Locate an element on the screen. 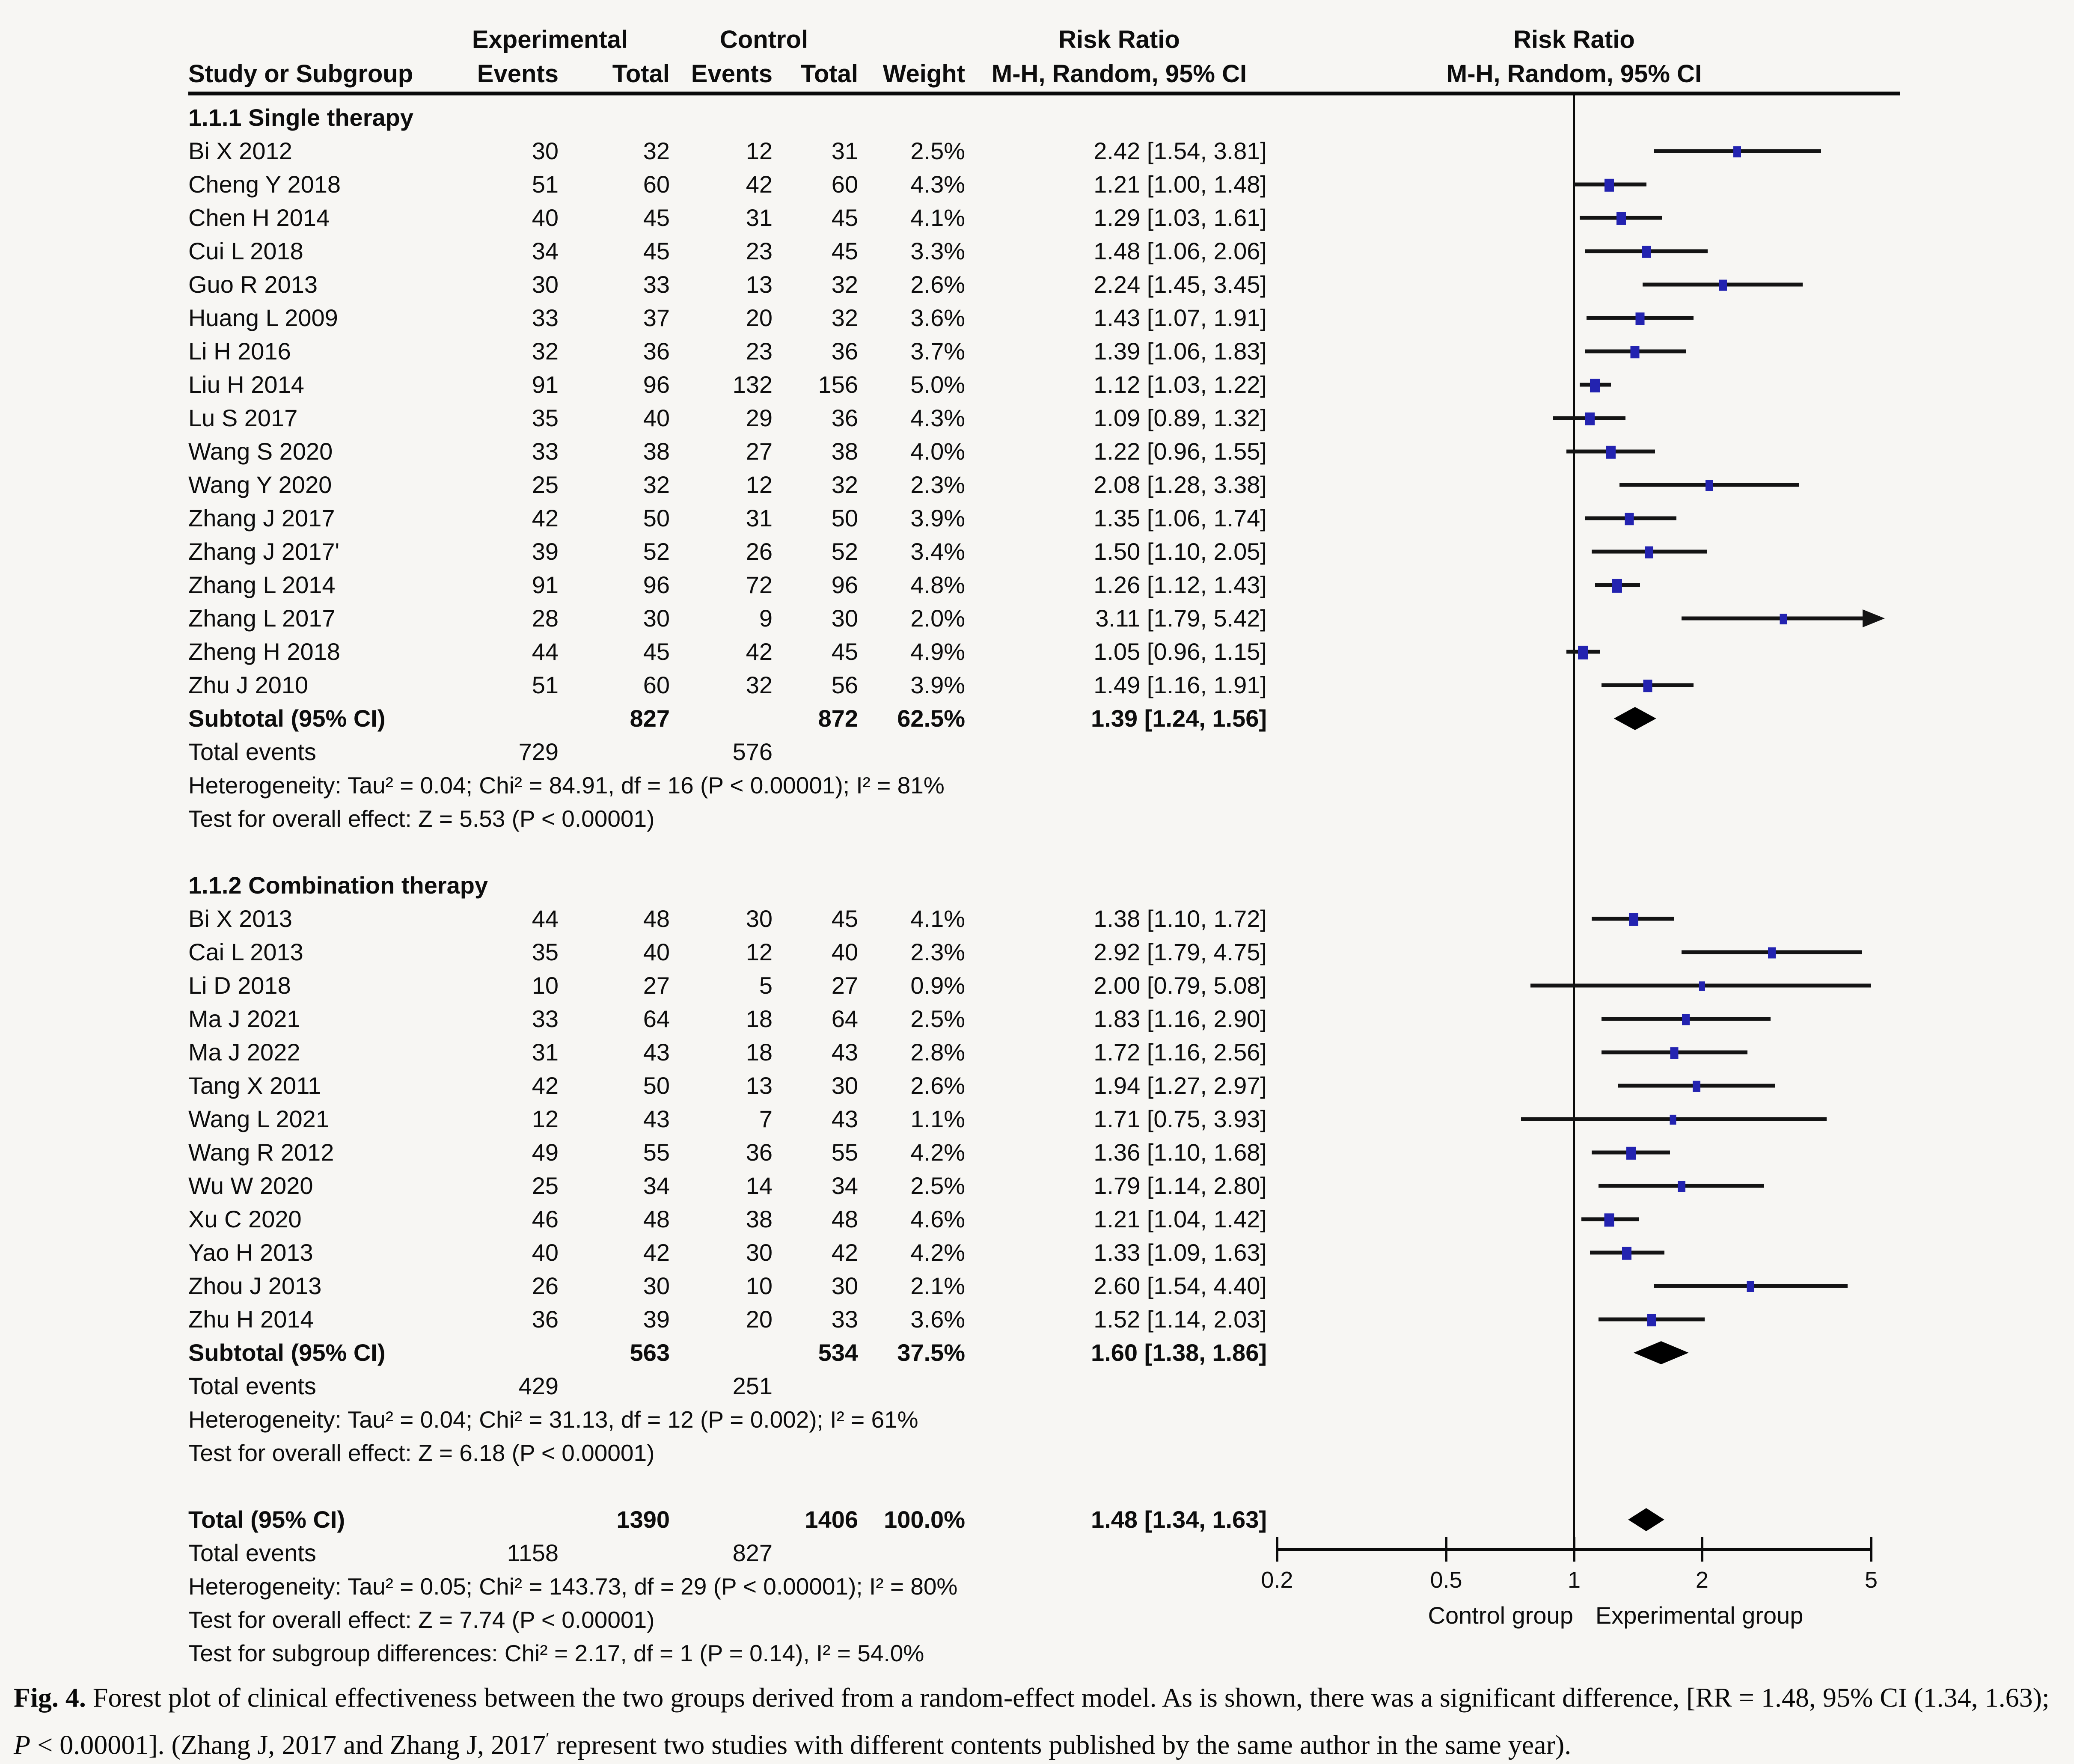  ctl-events: 27 is located at coordinates (759, 451).